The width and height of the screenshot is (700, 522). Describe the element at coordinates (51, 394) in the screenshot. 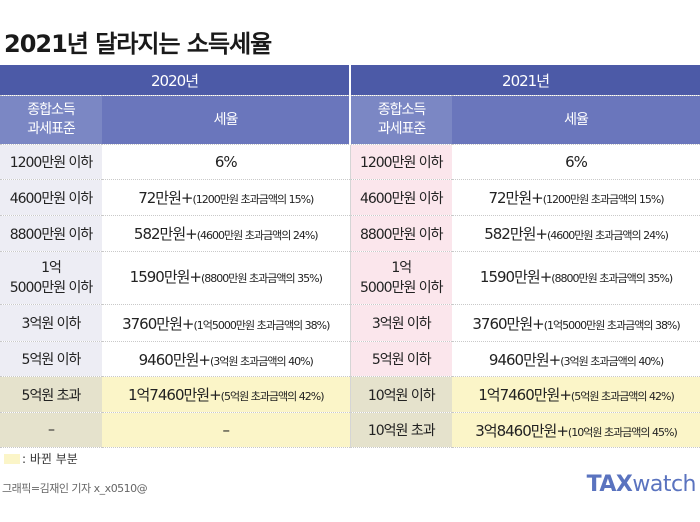

I see `bracket-2020-cell: 5억원 초과` at that location.